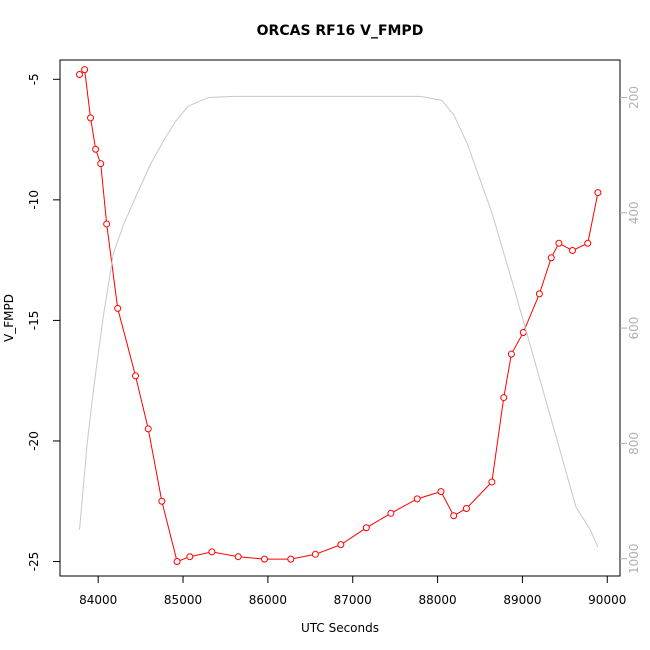 The image size is (650, 650). I want to click on right-y-tick-label: 800, so click(634, 443).